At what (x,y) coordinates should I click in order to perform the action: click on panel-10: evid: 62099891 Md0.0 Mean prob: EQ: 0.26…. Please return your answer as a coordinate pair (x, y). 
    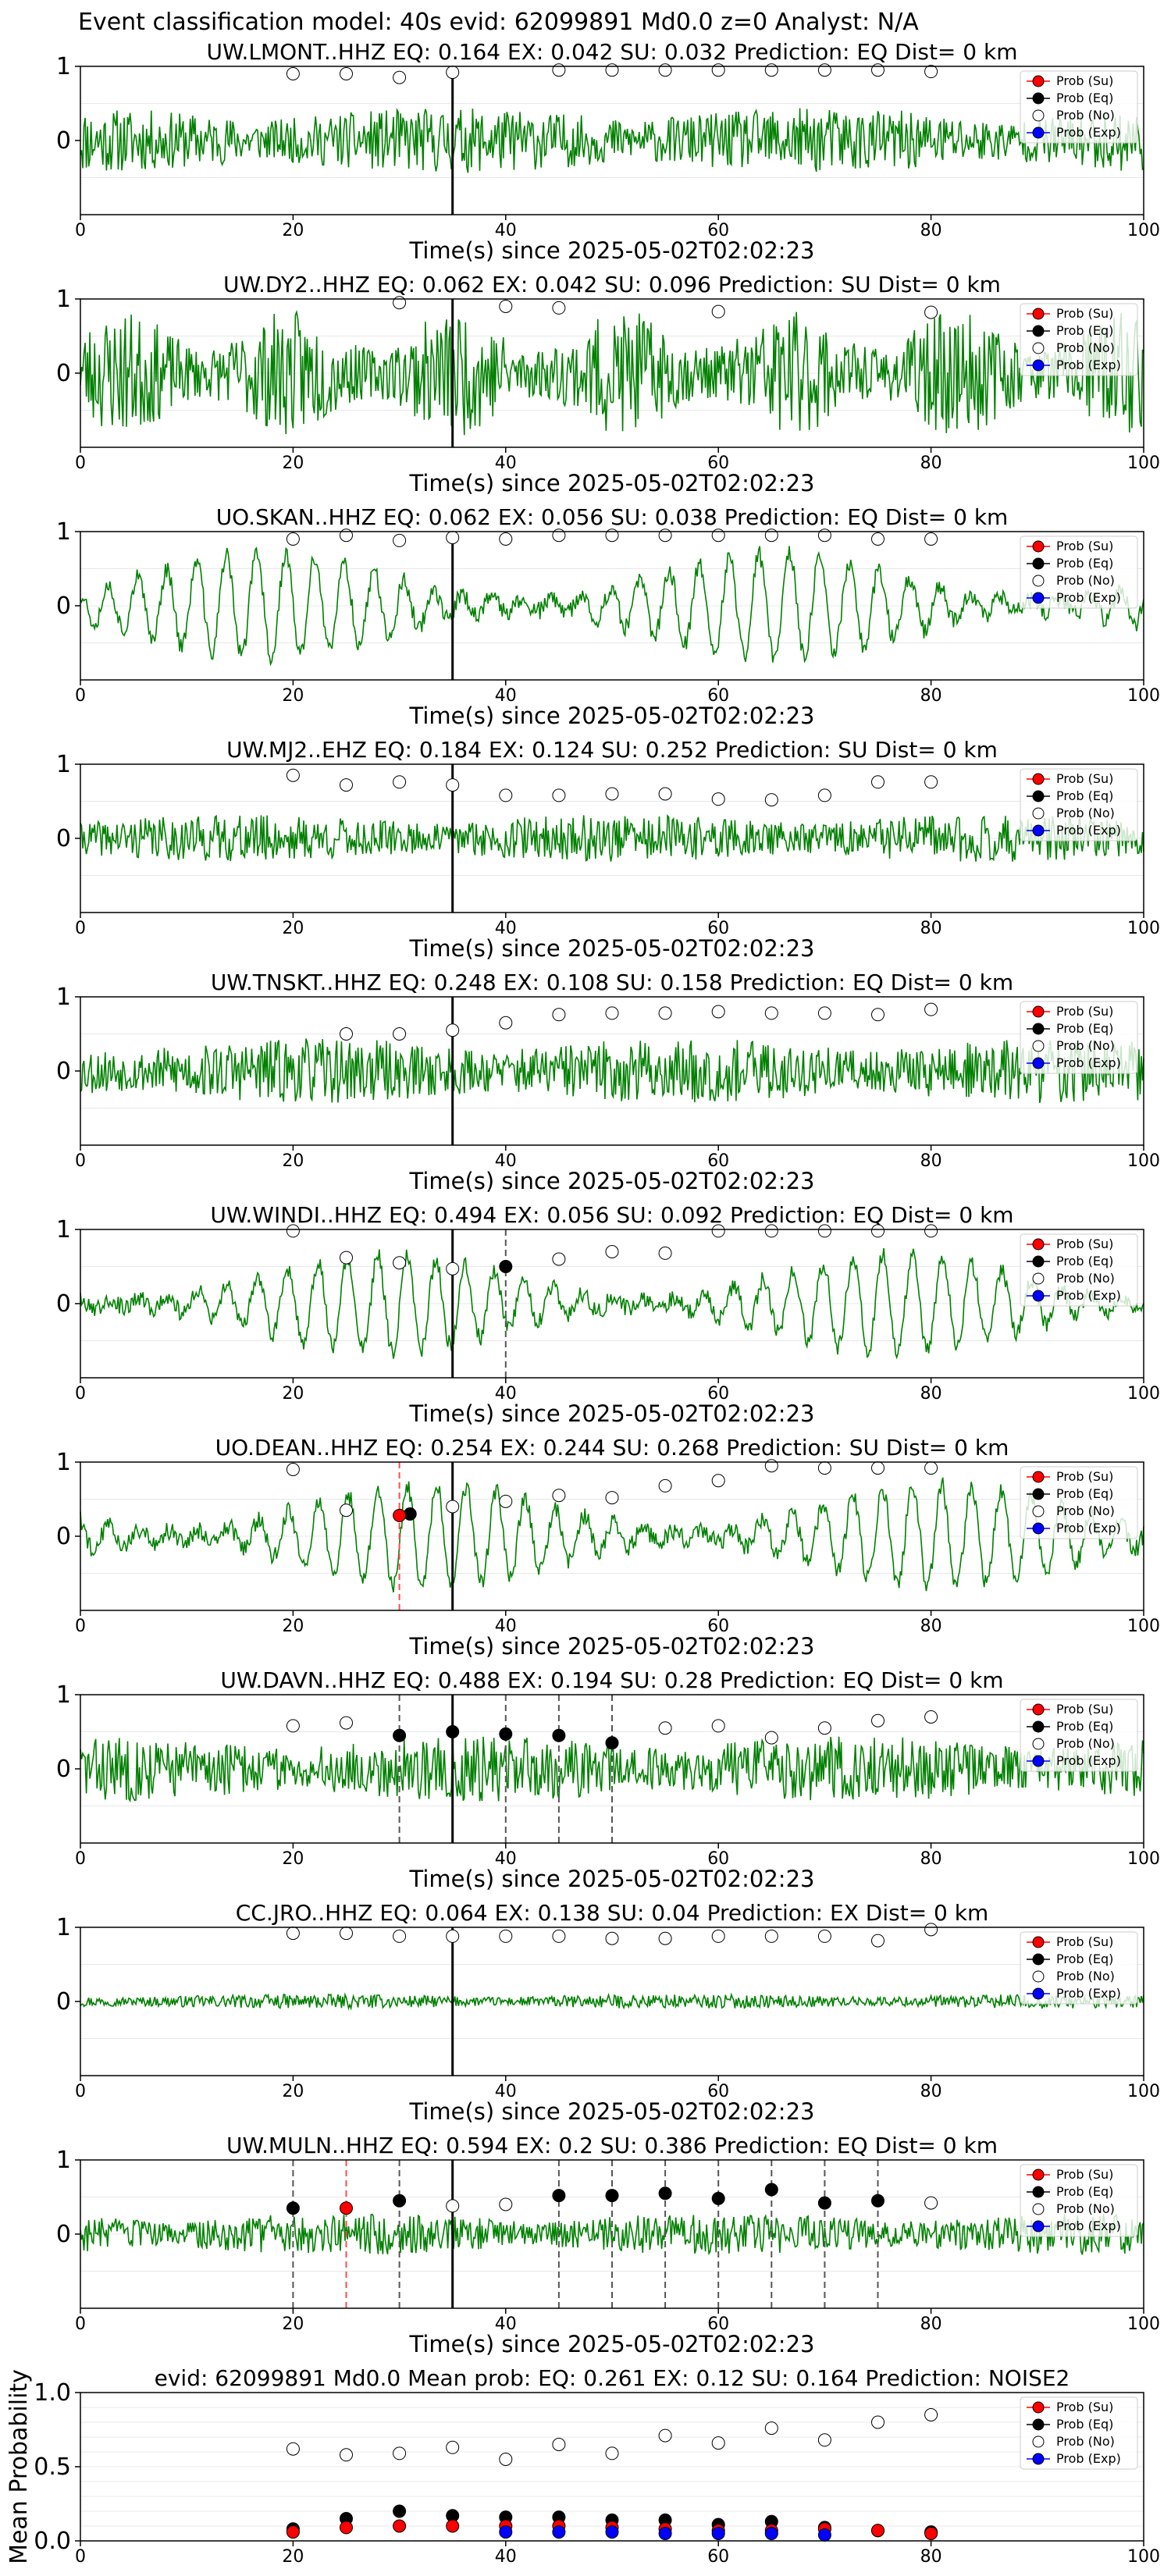
    Looking at the image, I should click on (582, 2466).